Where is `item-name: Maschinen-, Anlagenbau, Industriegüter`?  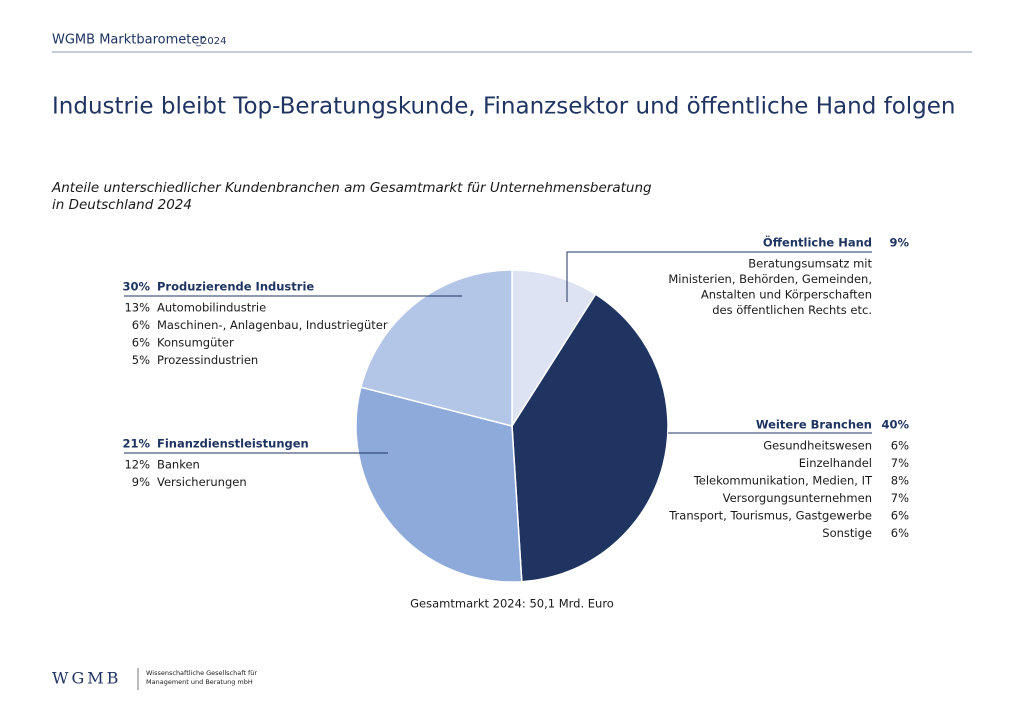 item-name: Maschinen-, Anlagenbau, Industriegüter is located at coordinates (272, 325).